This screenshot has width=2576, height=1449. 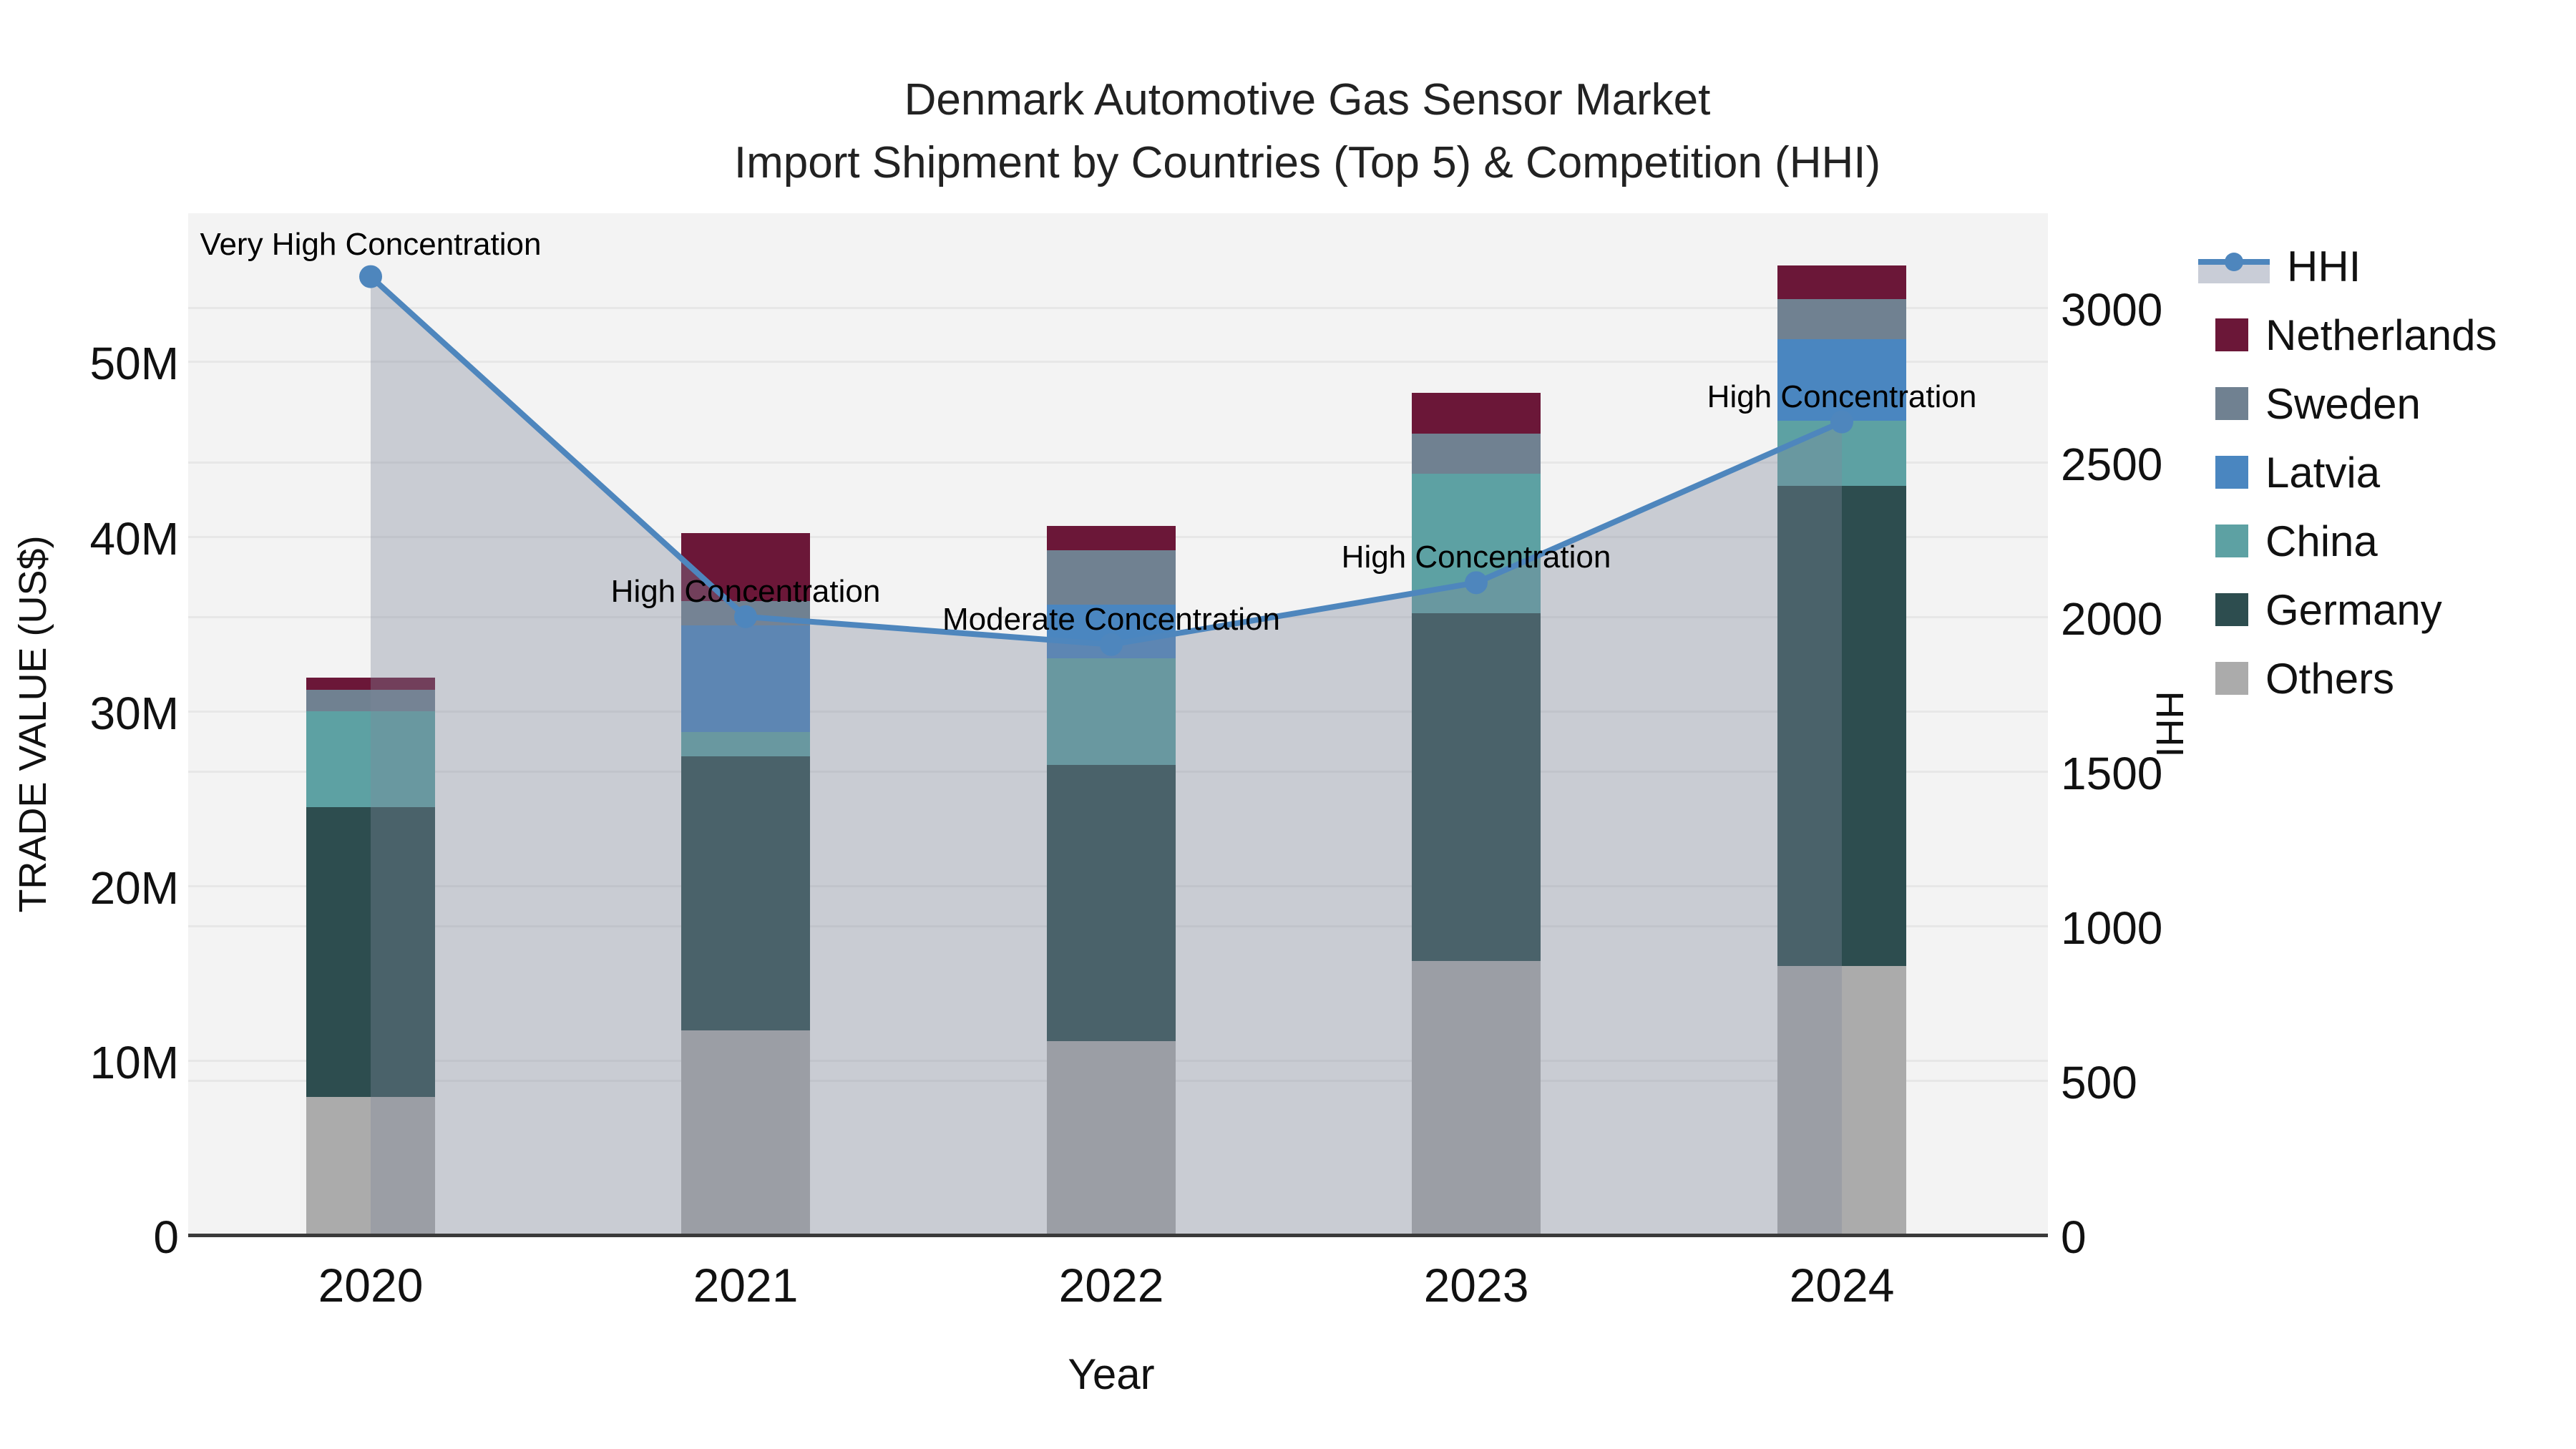 What do you see at coordinates (745, 678) in the screenshot?
I see `bar-segment-latvia-2021` at bounding box center [745, 678].